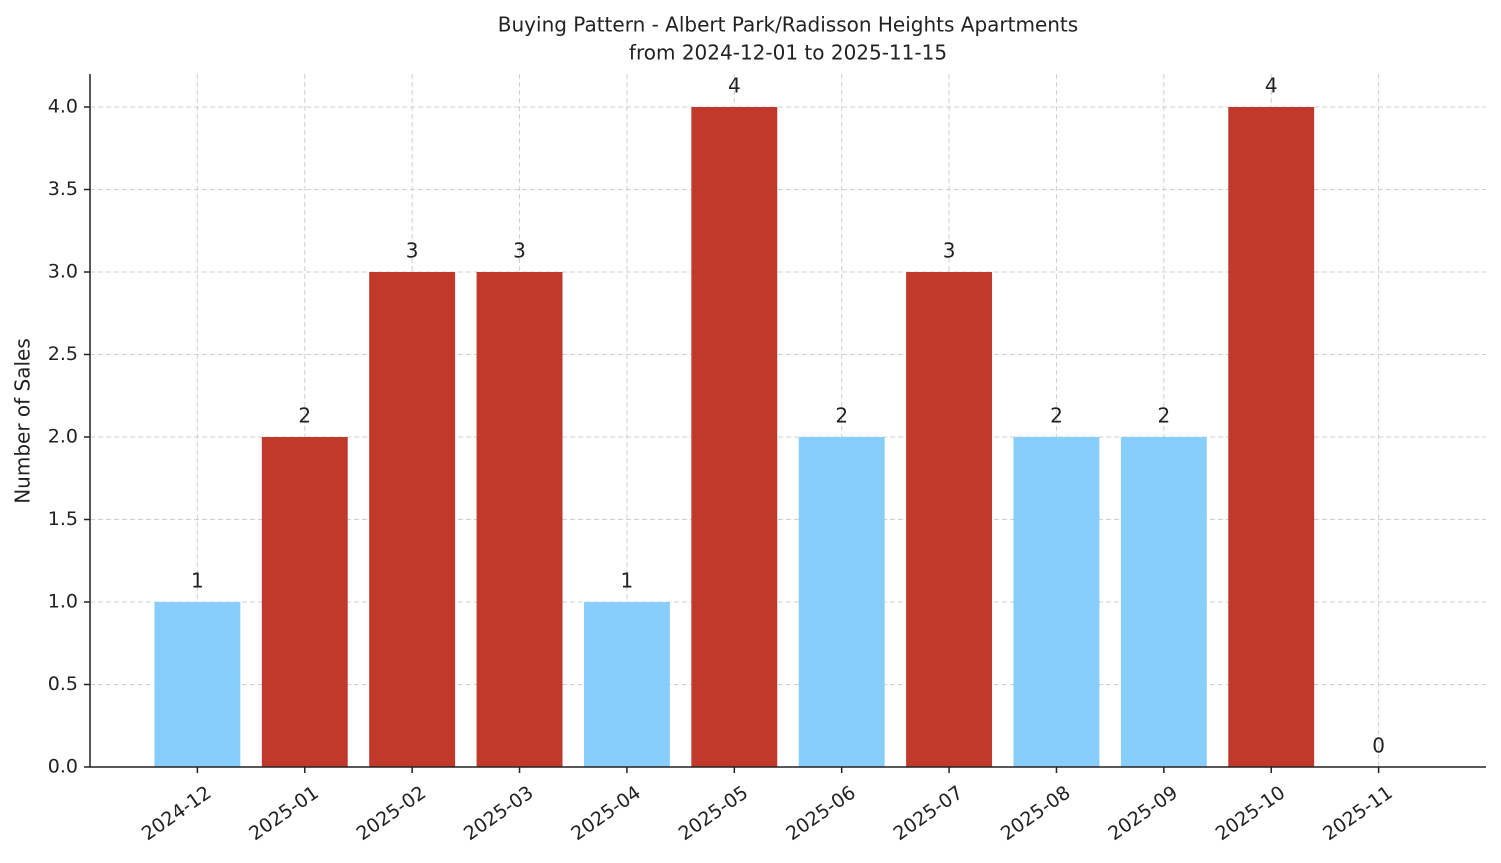 The height and width of the screenshot is (863, 1501). What do you see at coordinates (1143, 814) in the screenshot?
I see `x-tick-label: 2025-09` at bounding box center [1143, 814].